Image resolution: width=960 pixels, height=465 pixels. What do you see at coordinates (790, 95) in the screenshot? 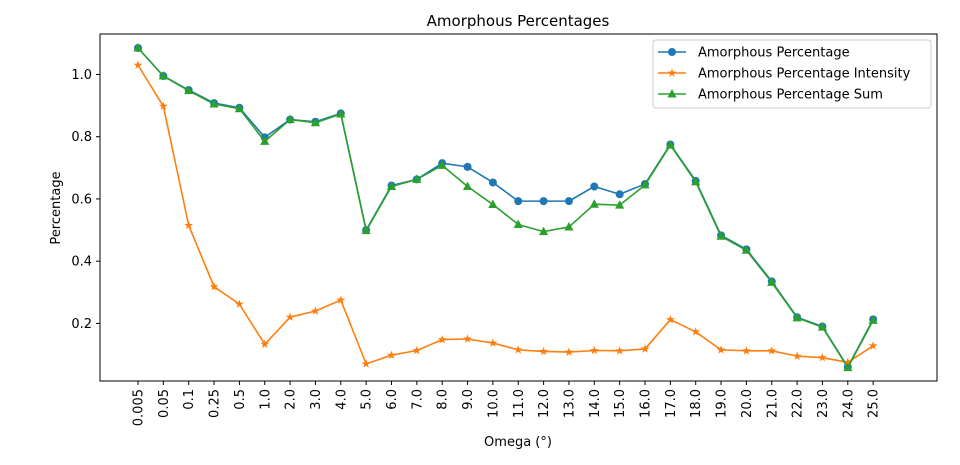
I see `legend-label: Amorphous Percentage Sum` at bounding box center [790, 95].